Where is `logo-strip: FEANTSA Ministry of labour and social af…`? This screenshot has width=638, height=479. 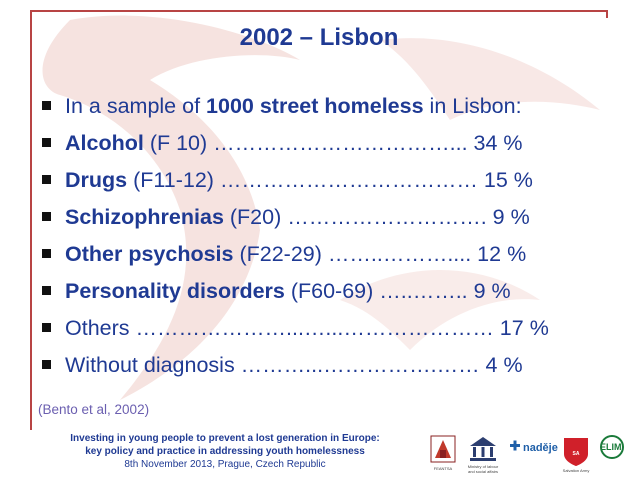
logo-strip: FEANTSA Ministry of labour and social af… is located at coordinates (528, 454).